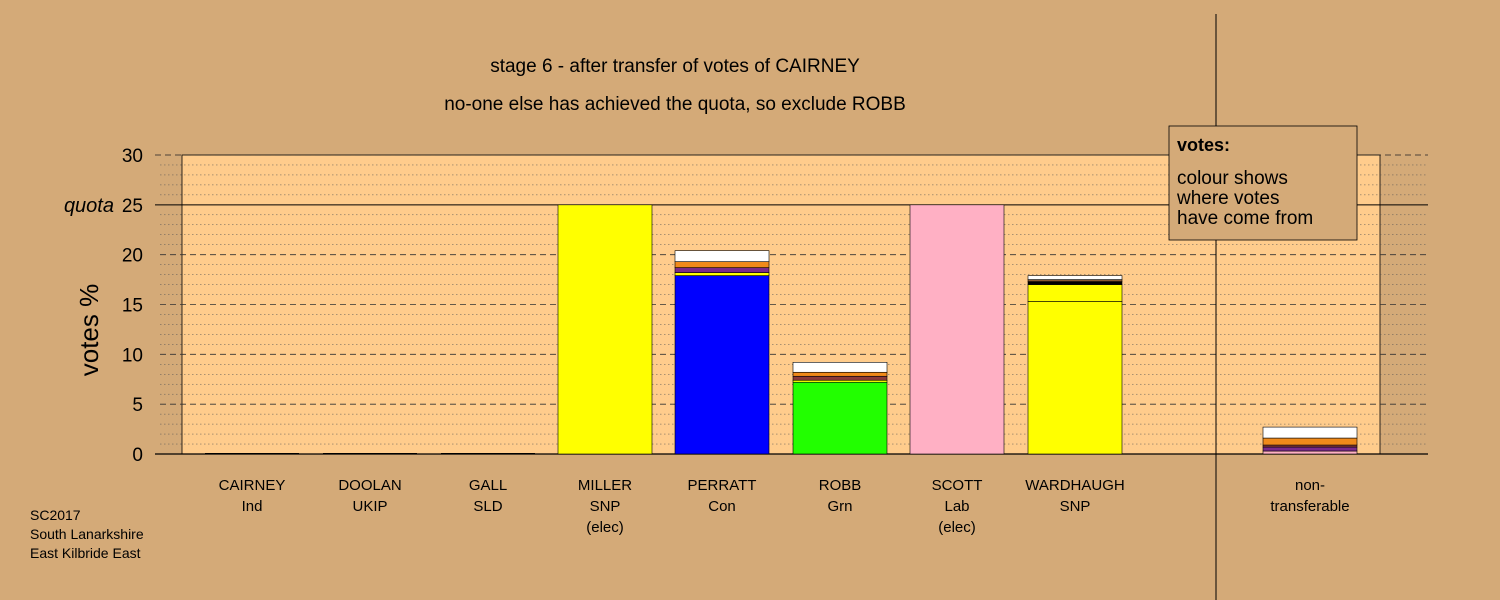  Describe the element at coordinates (487, 506) in the screenshot. I see `category-label: SLD` at that location.